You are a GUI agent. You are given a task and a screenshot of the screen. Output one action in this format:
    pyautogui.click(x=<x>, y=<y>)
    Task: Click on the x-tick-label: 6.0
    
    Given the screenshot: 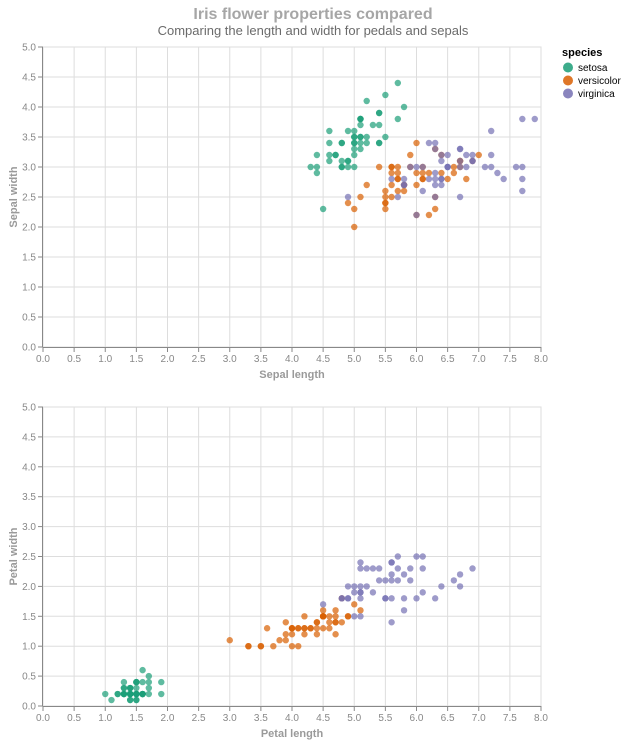 What is the action you would take?
    pyautogui.click(x=417, y=718)
    